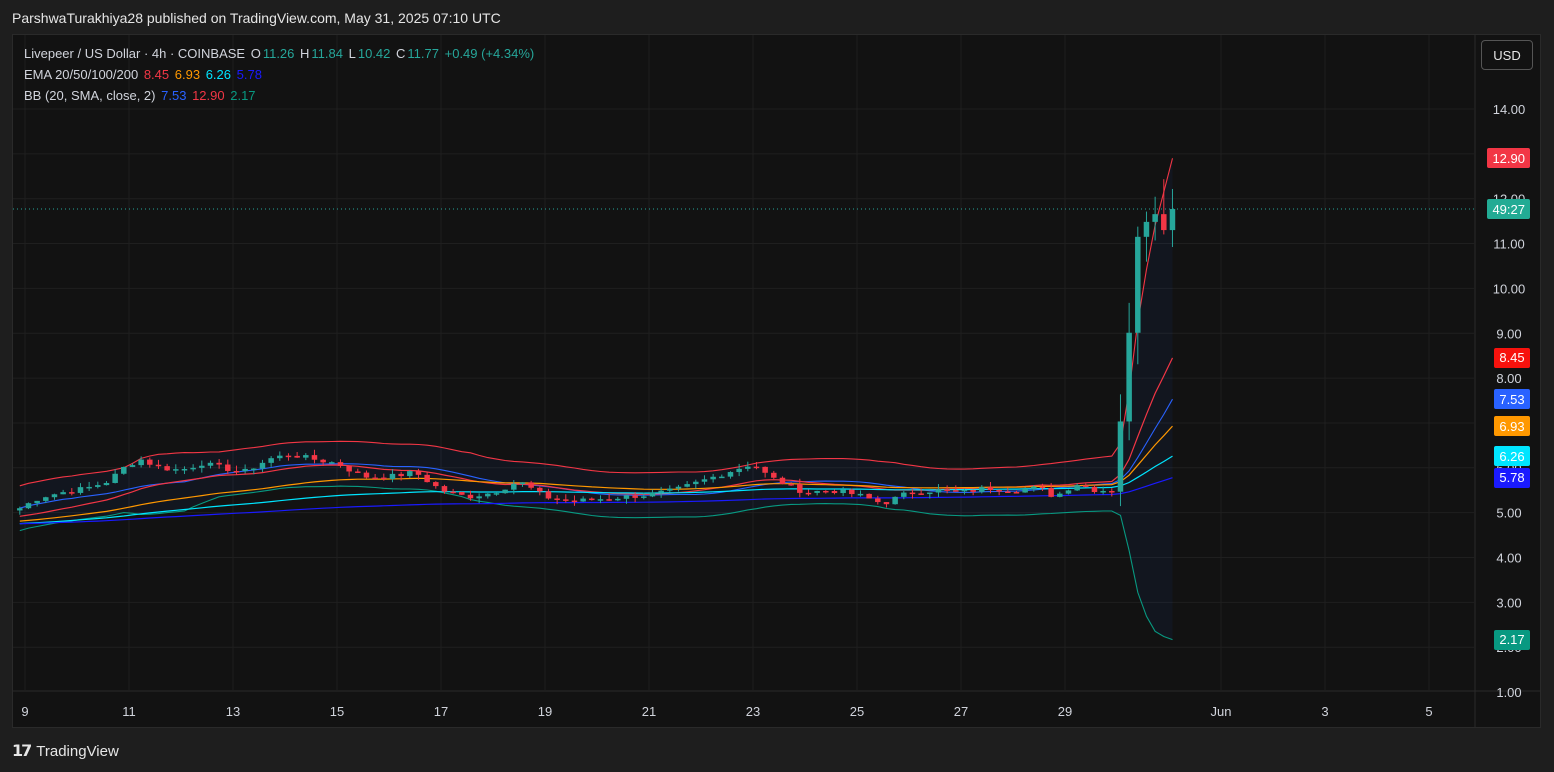  Describe the element at coordinates (489, 53) in the screenshot. I see `change-value: +0.49 (+4.34%)` at that location.